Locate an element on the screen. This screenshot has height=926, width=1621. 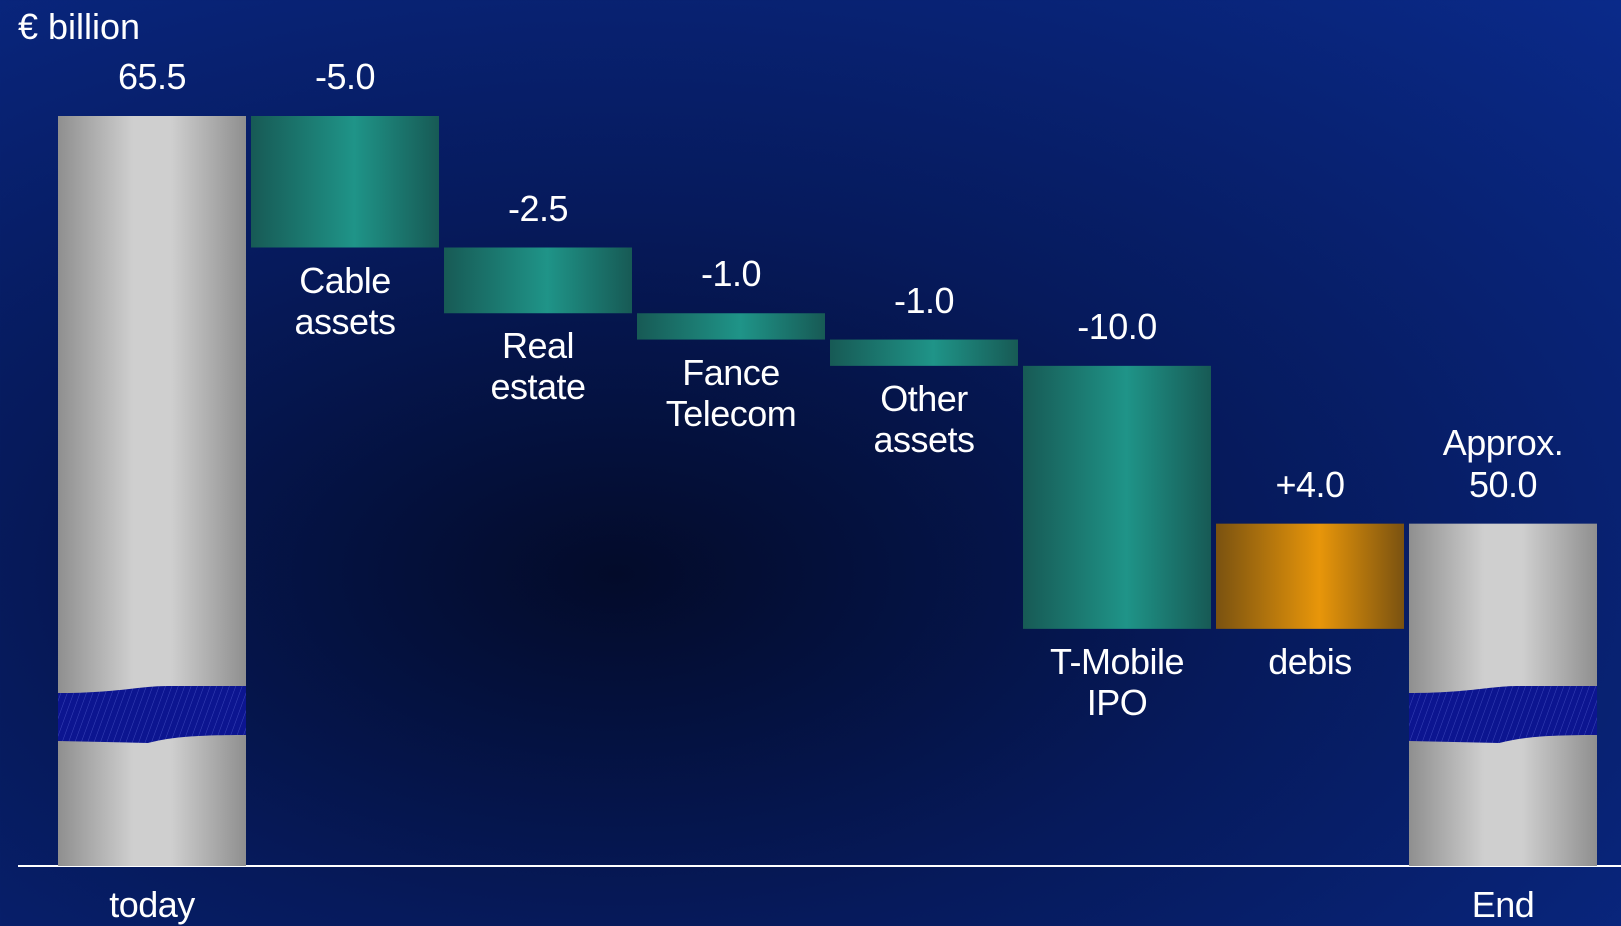
category-label: Cable assets is located at coordinates (345, 300).